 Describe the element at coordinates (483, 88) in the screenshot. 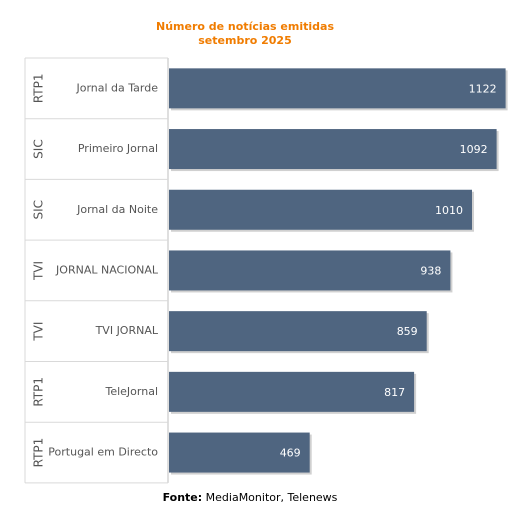

I see `value-label: 1122` at that location.